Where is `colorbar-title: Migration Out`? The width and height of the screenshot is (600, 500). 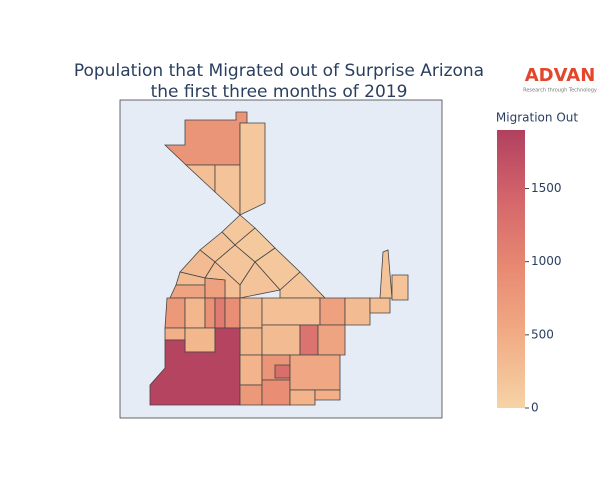 colorbar-title: Migration Out is located at coordinates (537, 118).